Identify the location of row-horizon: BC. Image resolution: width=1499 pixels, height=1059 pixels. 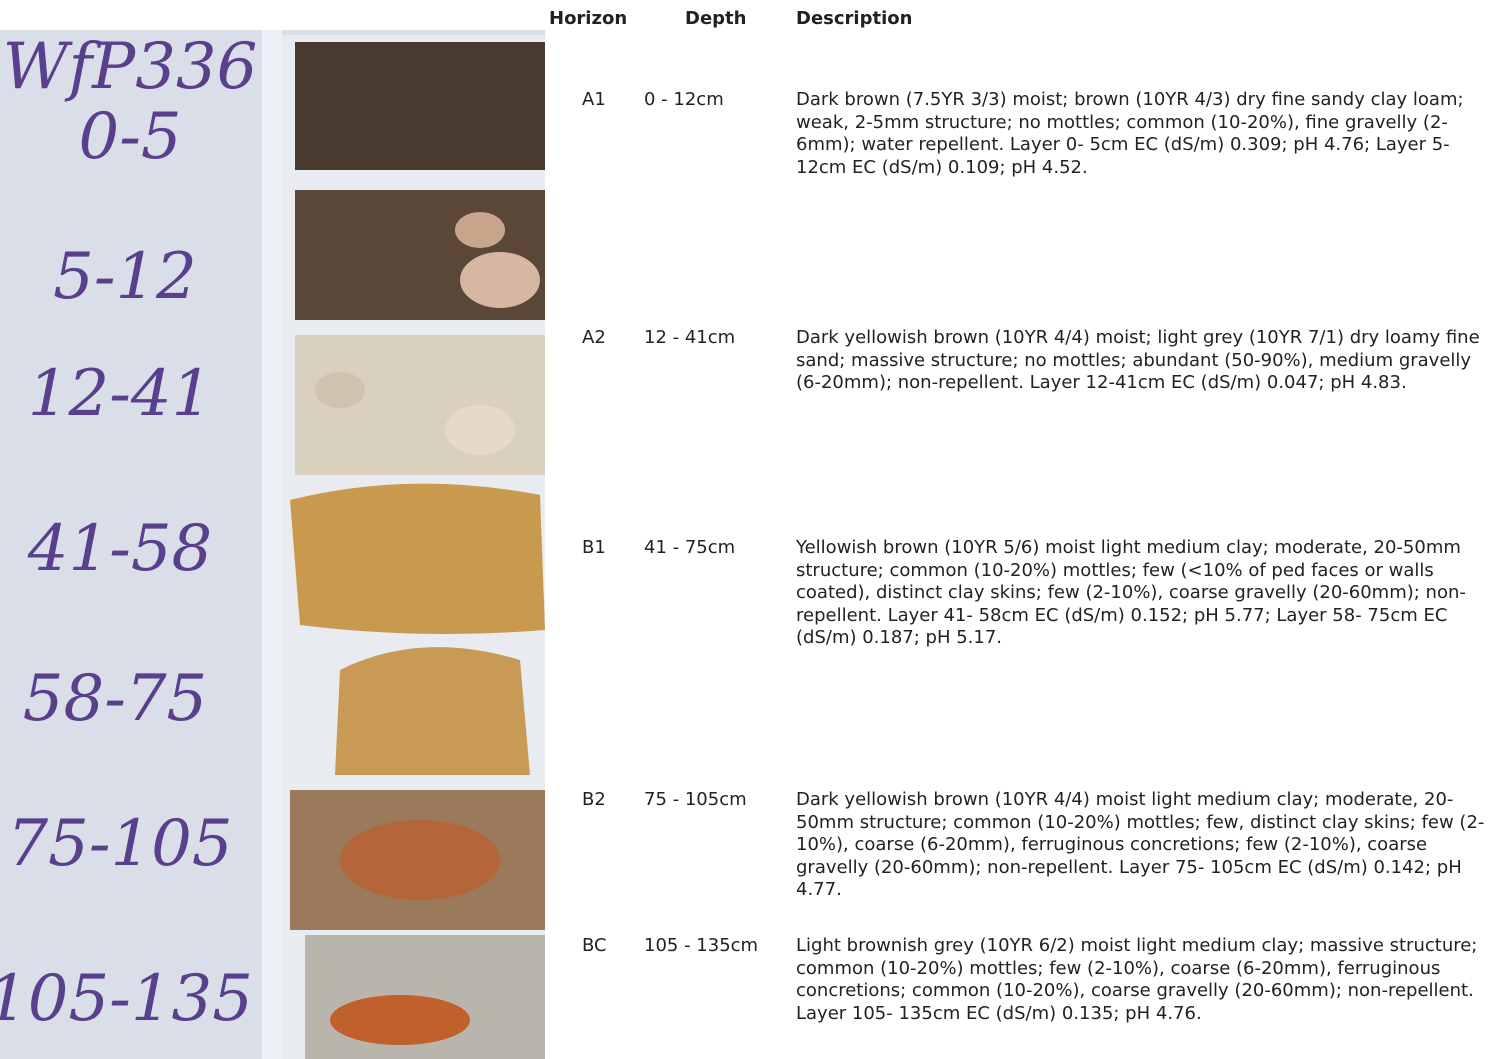
(594, 945).